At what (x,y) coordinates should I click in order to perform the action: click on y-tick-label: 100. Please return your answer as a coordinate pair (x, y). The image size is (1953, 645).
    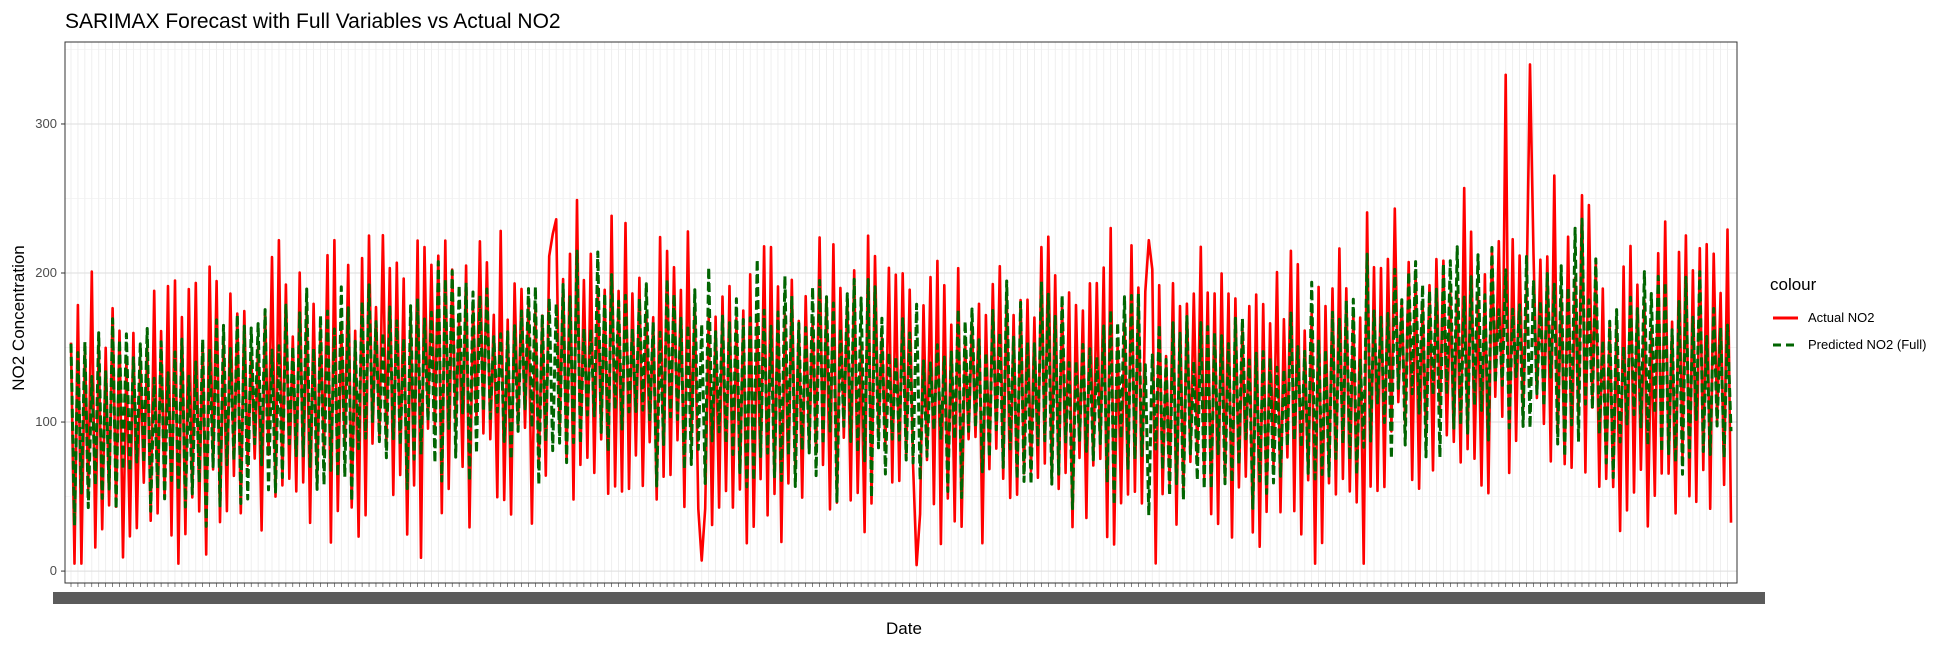
    Looking at the image, I should click on (46, 421).